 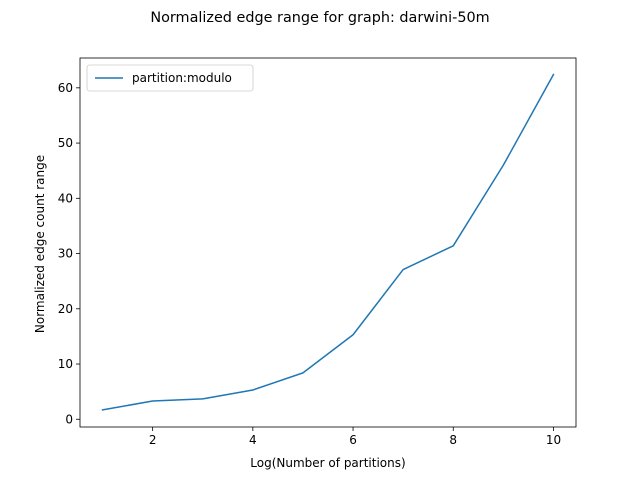 What do you see at coordinates (65, 88) in the screenshot?
I see `y-tick-label: 60` at bounding box center [65, 88].